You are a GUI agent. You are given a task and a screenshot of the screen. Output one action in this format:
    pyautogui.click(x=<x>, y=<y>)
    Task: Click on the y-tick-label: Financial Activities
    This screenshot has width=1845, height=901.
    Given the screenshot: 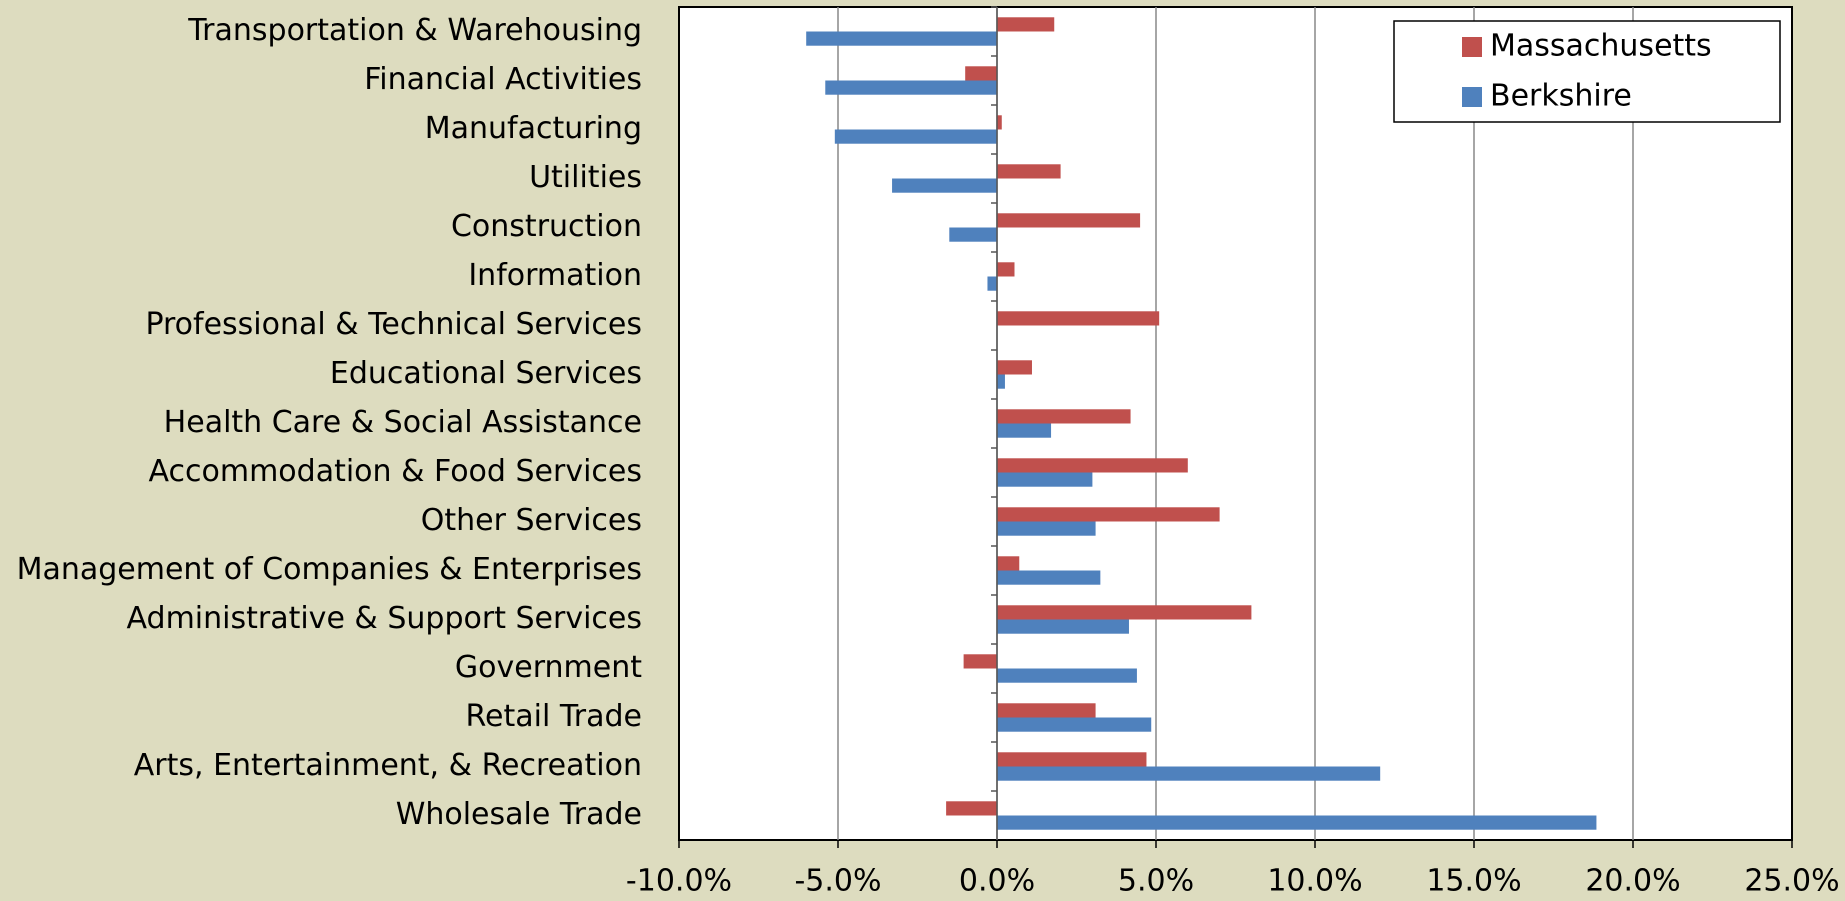 What is the action you would take?
    pyautogui.click(x=503, y=79)
    